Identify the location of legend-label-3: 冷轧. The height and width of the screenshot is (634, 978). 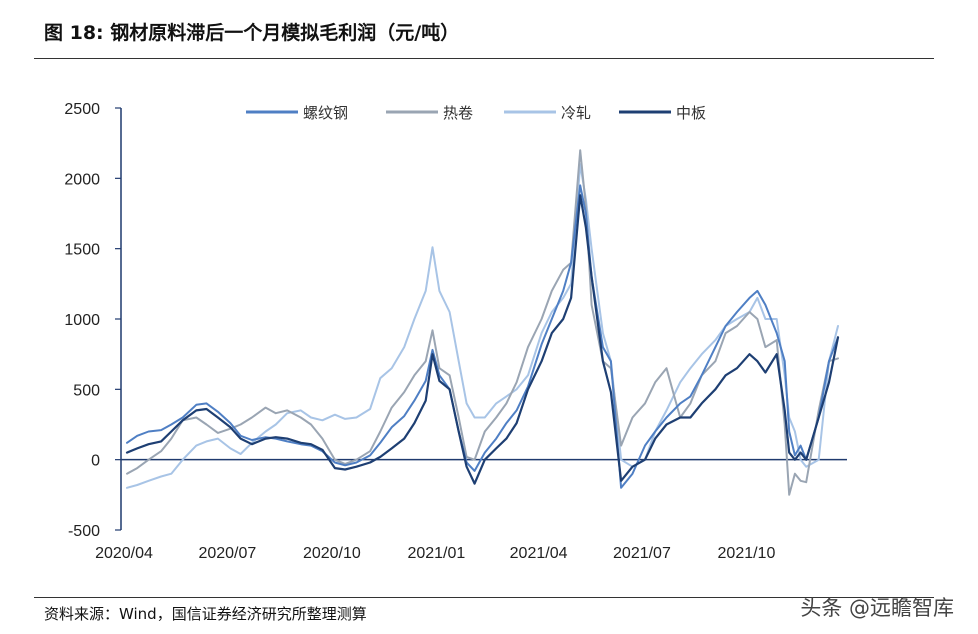
(576, 113).